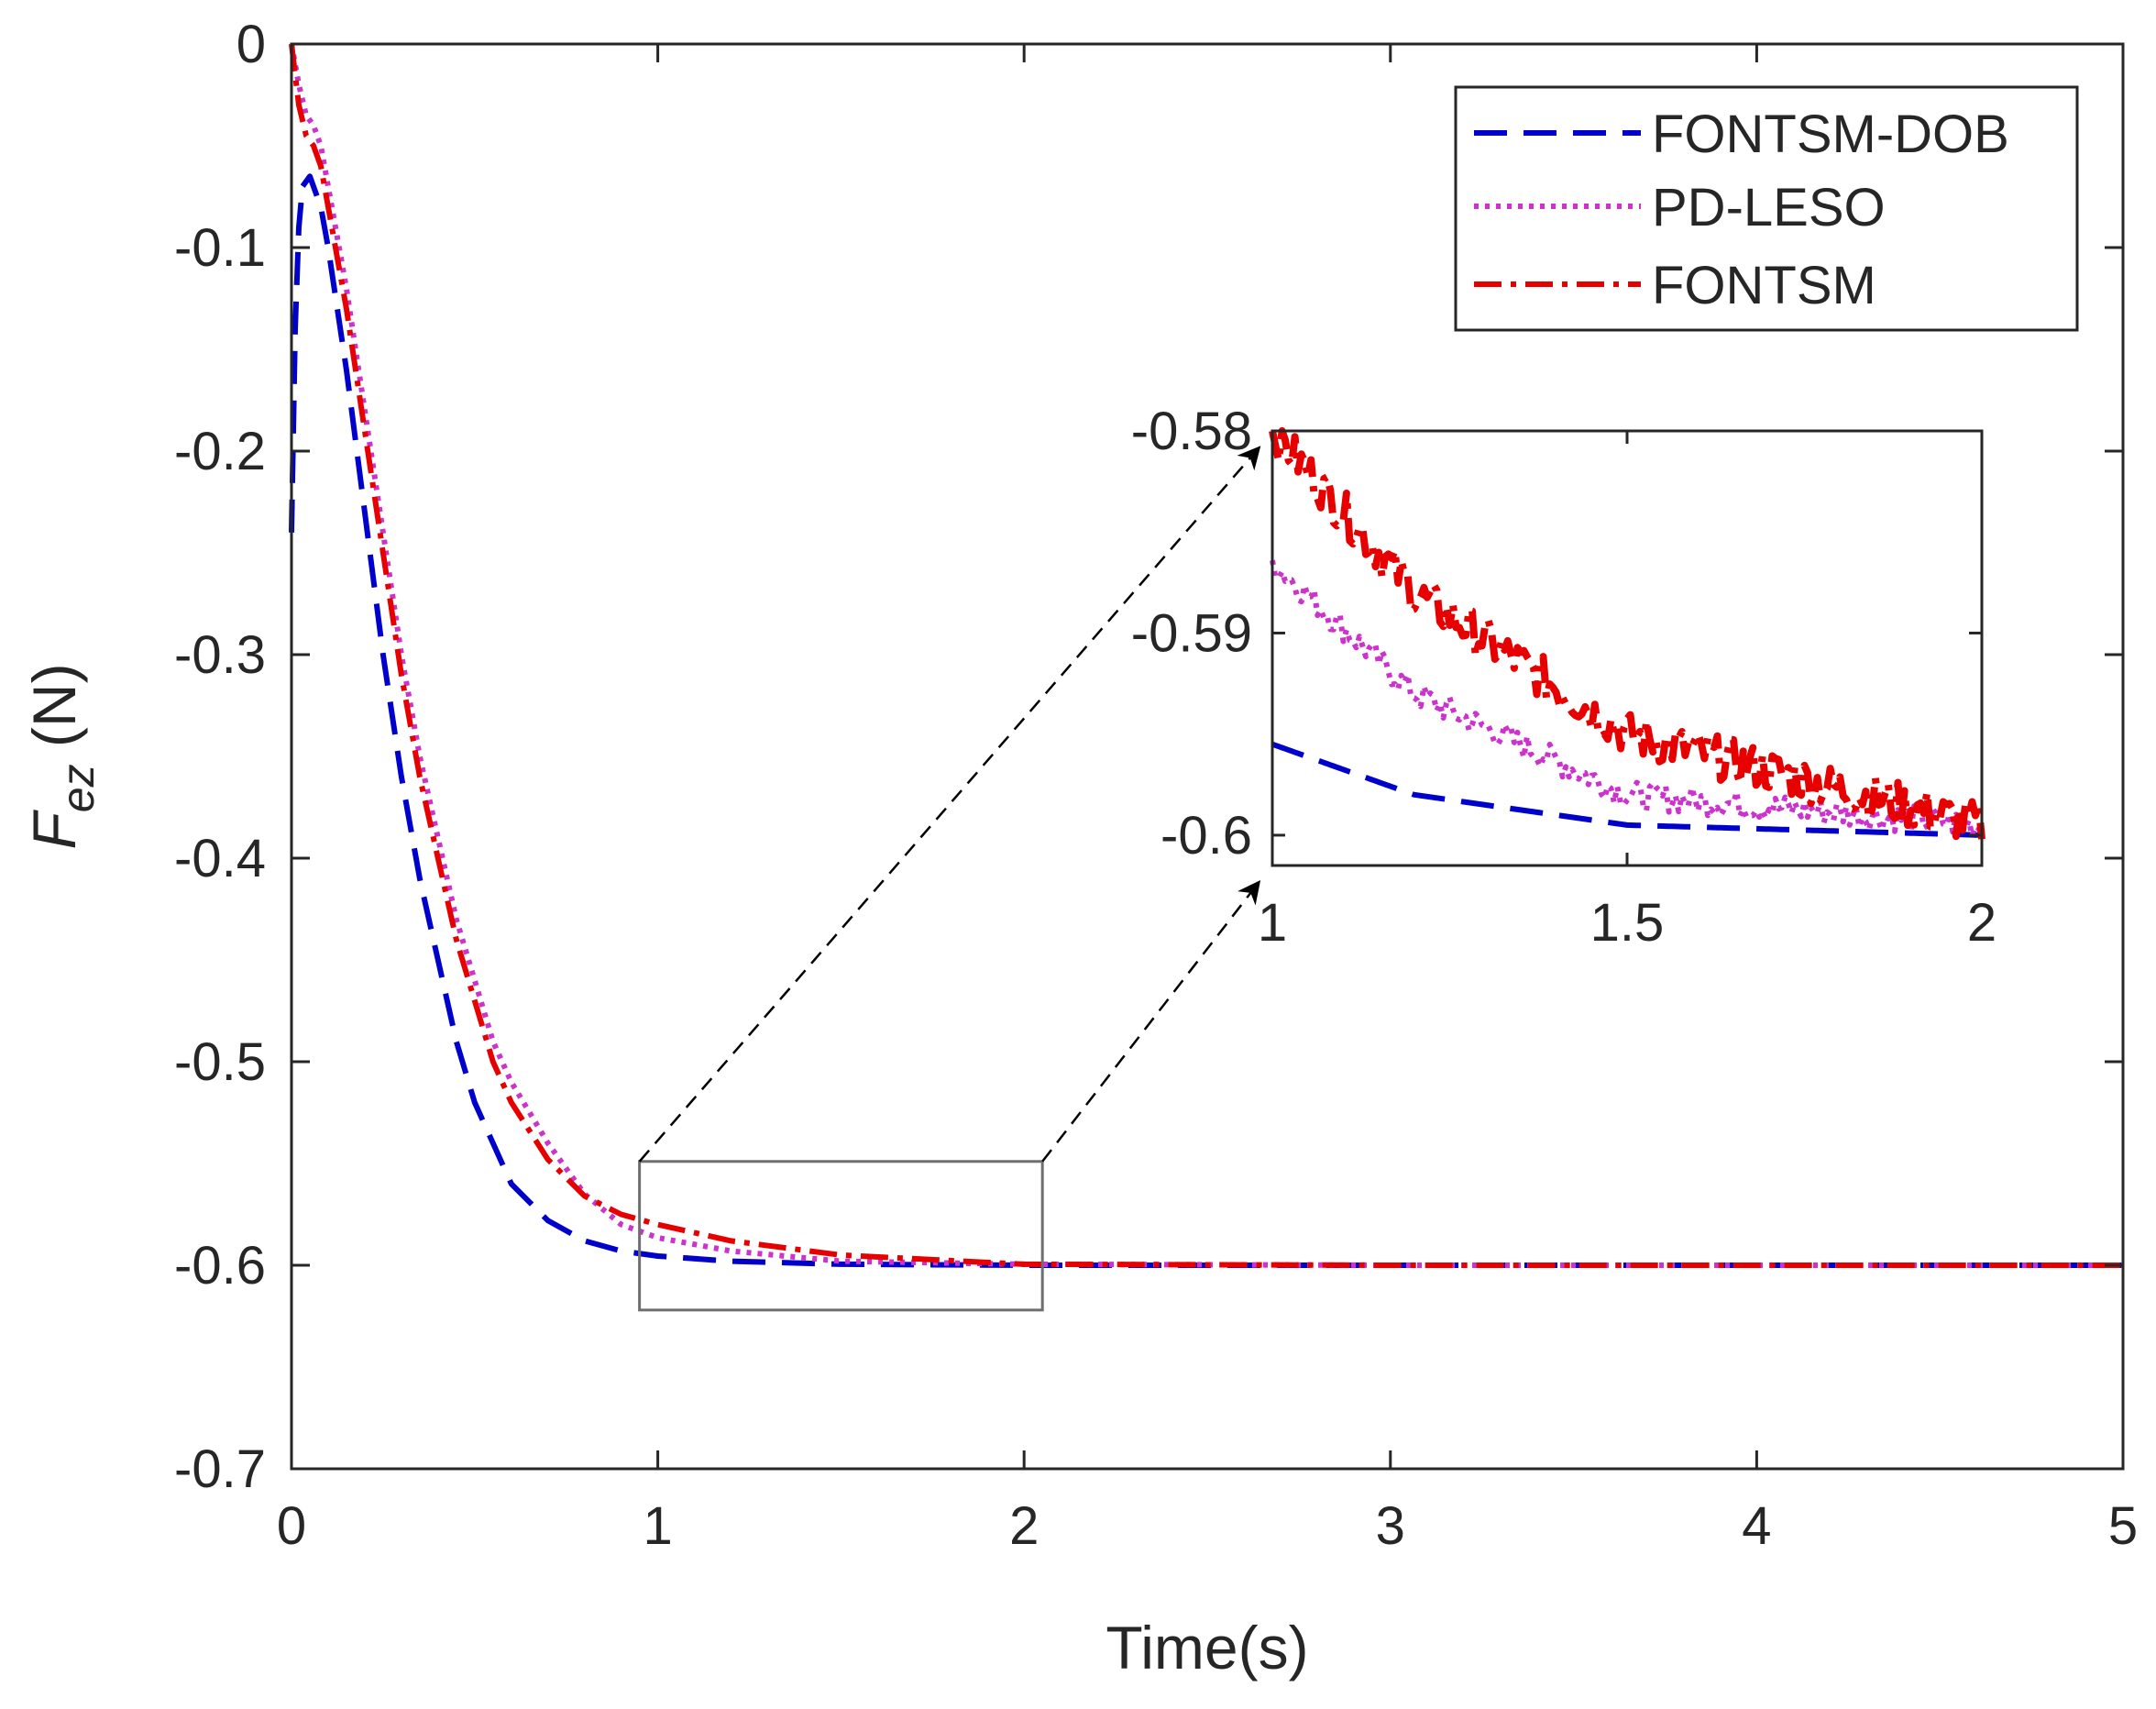 This screenshot has height=1709, width=2156. I want to click on svg-text: Fez (N), so click(62, 756).